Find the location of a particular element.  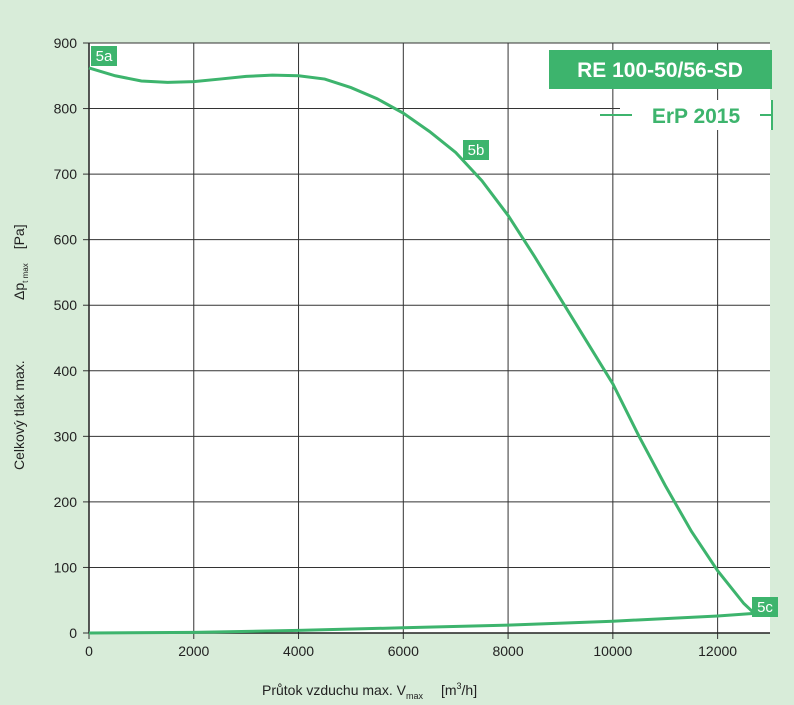

title-box is located at coordinates (660, 69).